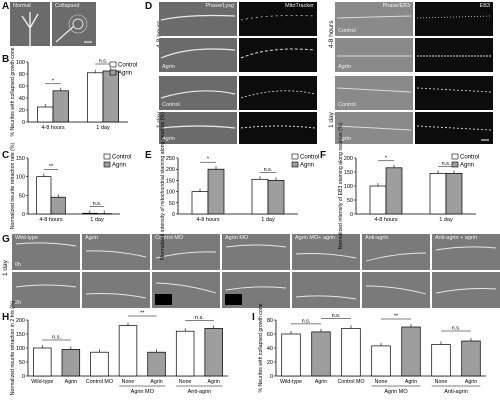 The image size is (500, 412). What do you see at coordinates (170, 159) in the screenshot?
I see `y-tick-label: 250` at bounding box center [170, 159].